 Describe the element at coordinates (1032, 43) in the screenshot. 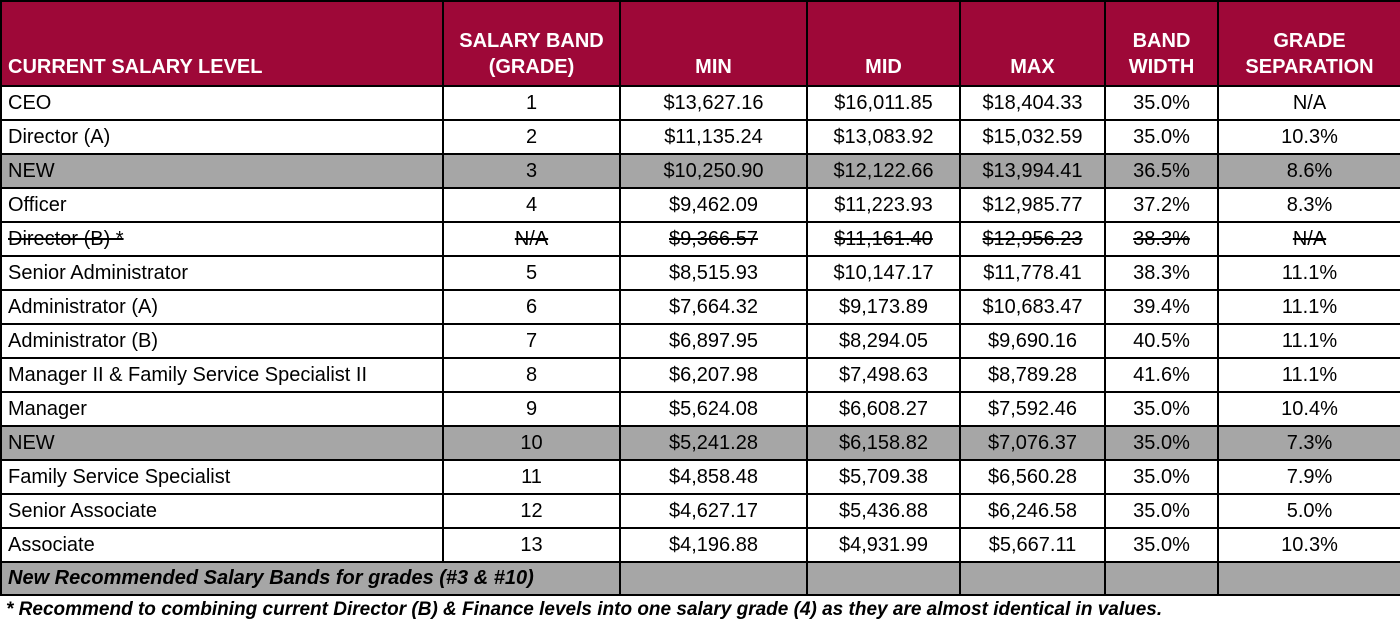

I see `header-max: MAX` at that location.